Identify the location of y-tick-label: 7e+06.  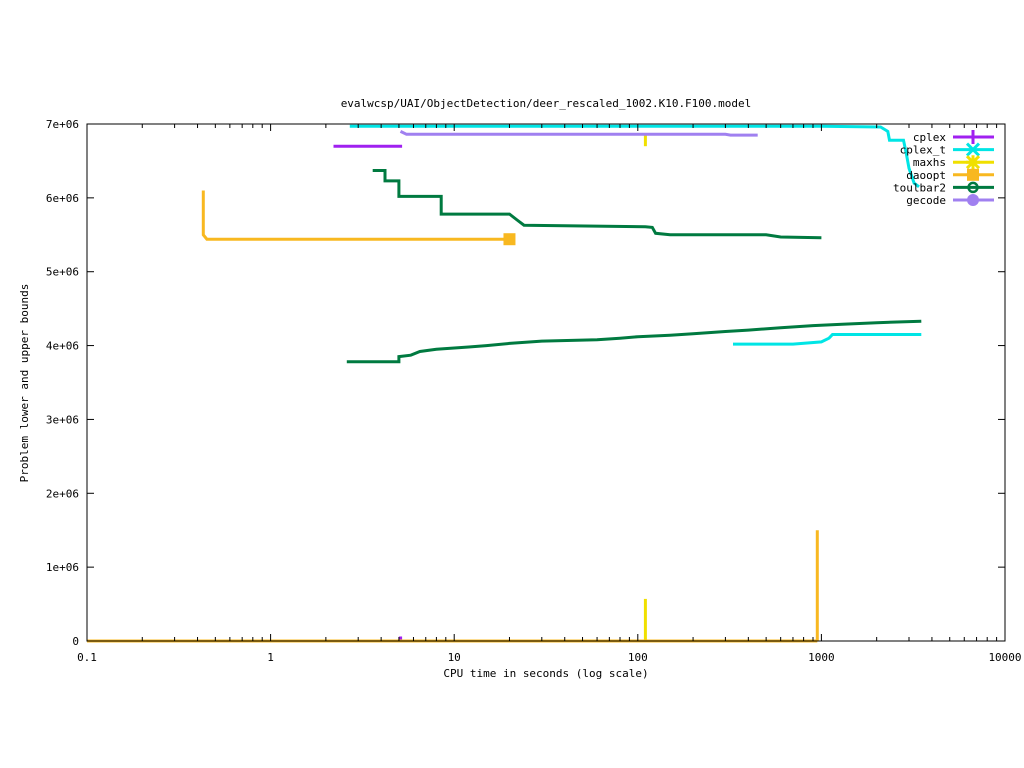
(62, 124).